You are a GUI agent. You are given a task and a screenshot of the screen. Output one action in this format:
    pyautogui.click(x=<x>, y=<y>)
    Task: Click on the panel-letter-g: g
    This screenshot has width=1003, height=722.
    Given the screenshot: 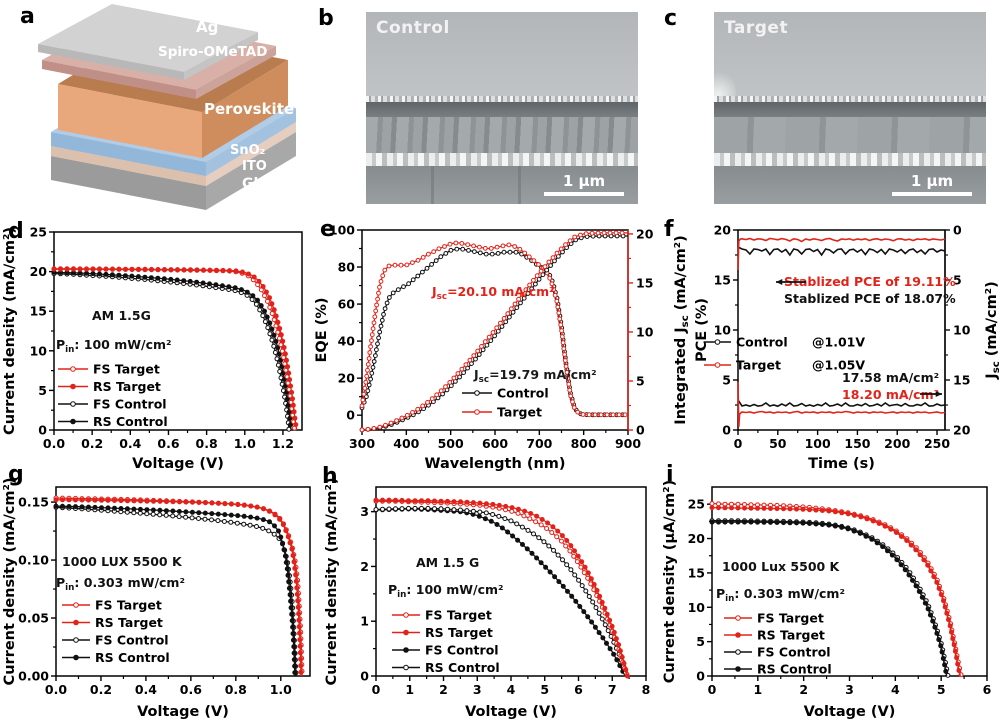 What is the action you would take?
    pyautogui.click(x=16, y=474)
    